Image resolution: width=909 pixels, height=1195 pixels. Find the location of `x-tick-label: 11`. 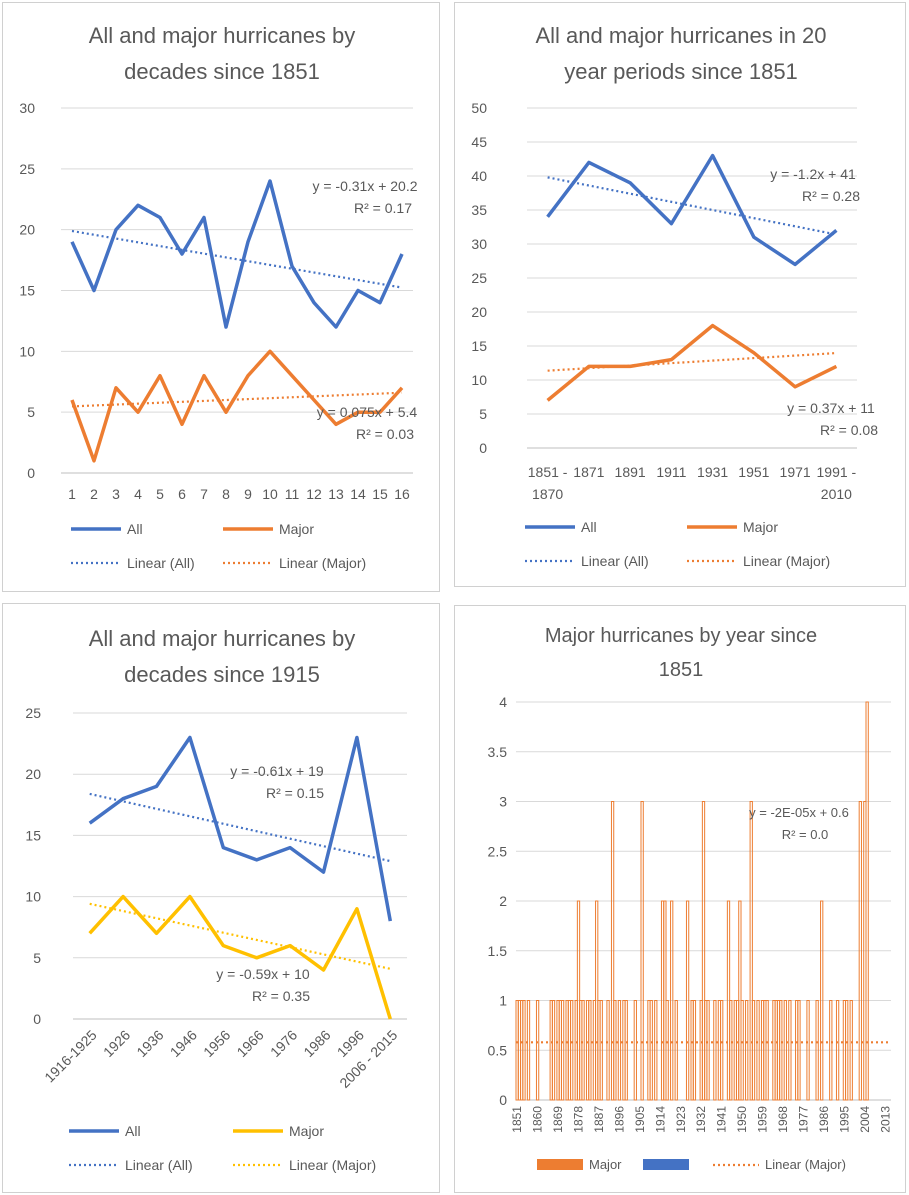

x-tick-label: 11 is located at coordinates (292, 494).